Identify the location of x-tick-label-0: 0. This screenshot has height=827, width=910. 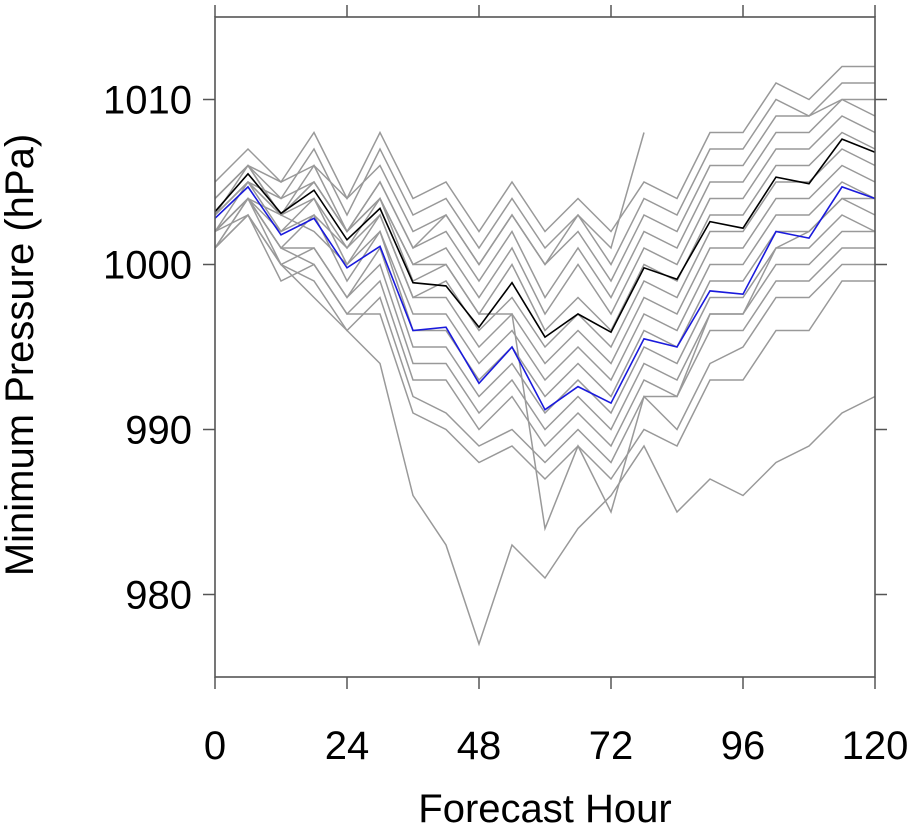
(215, 746).